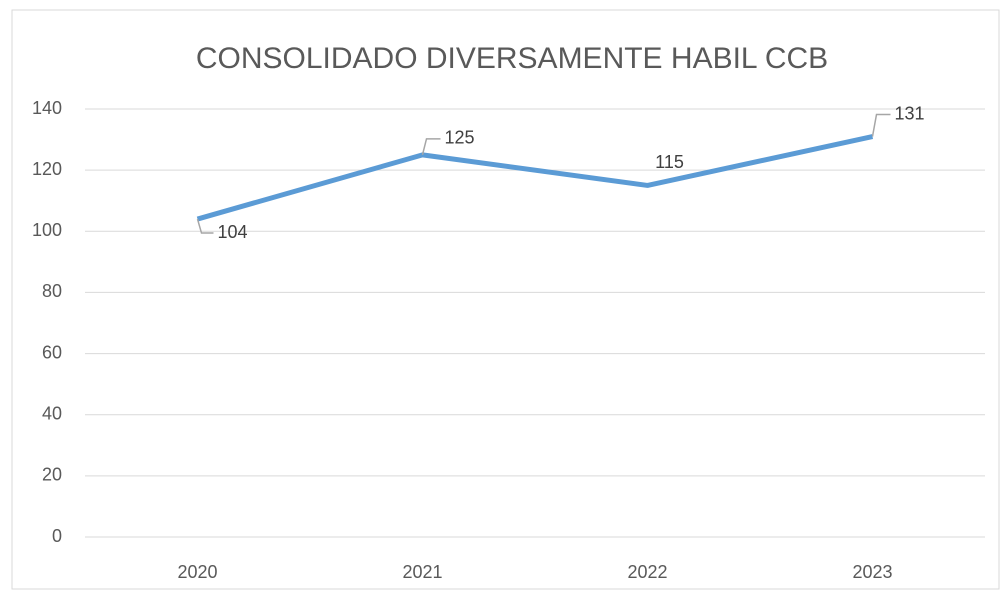 Image resolution: width=1002 pixels, height=590 pixels. Describe the element at coordinates (647, 572) in the screenshot. I see `x-tick-label: 2022` at that location.